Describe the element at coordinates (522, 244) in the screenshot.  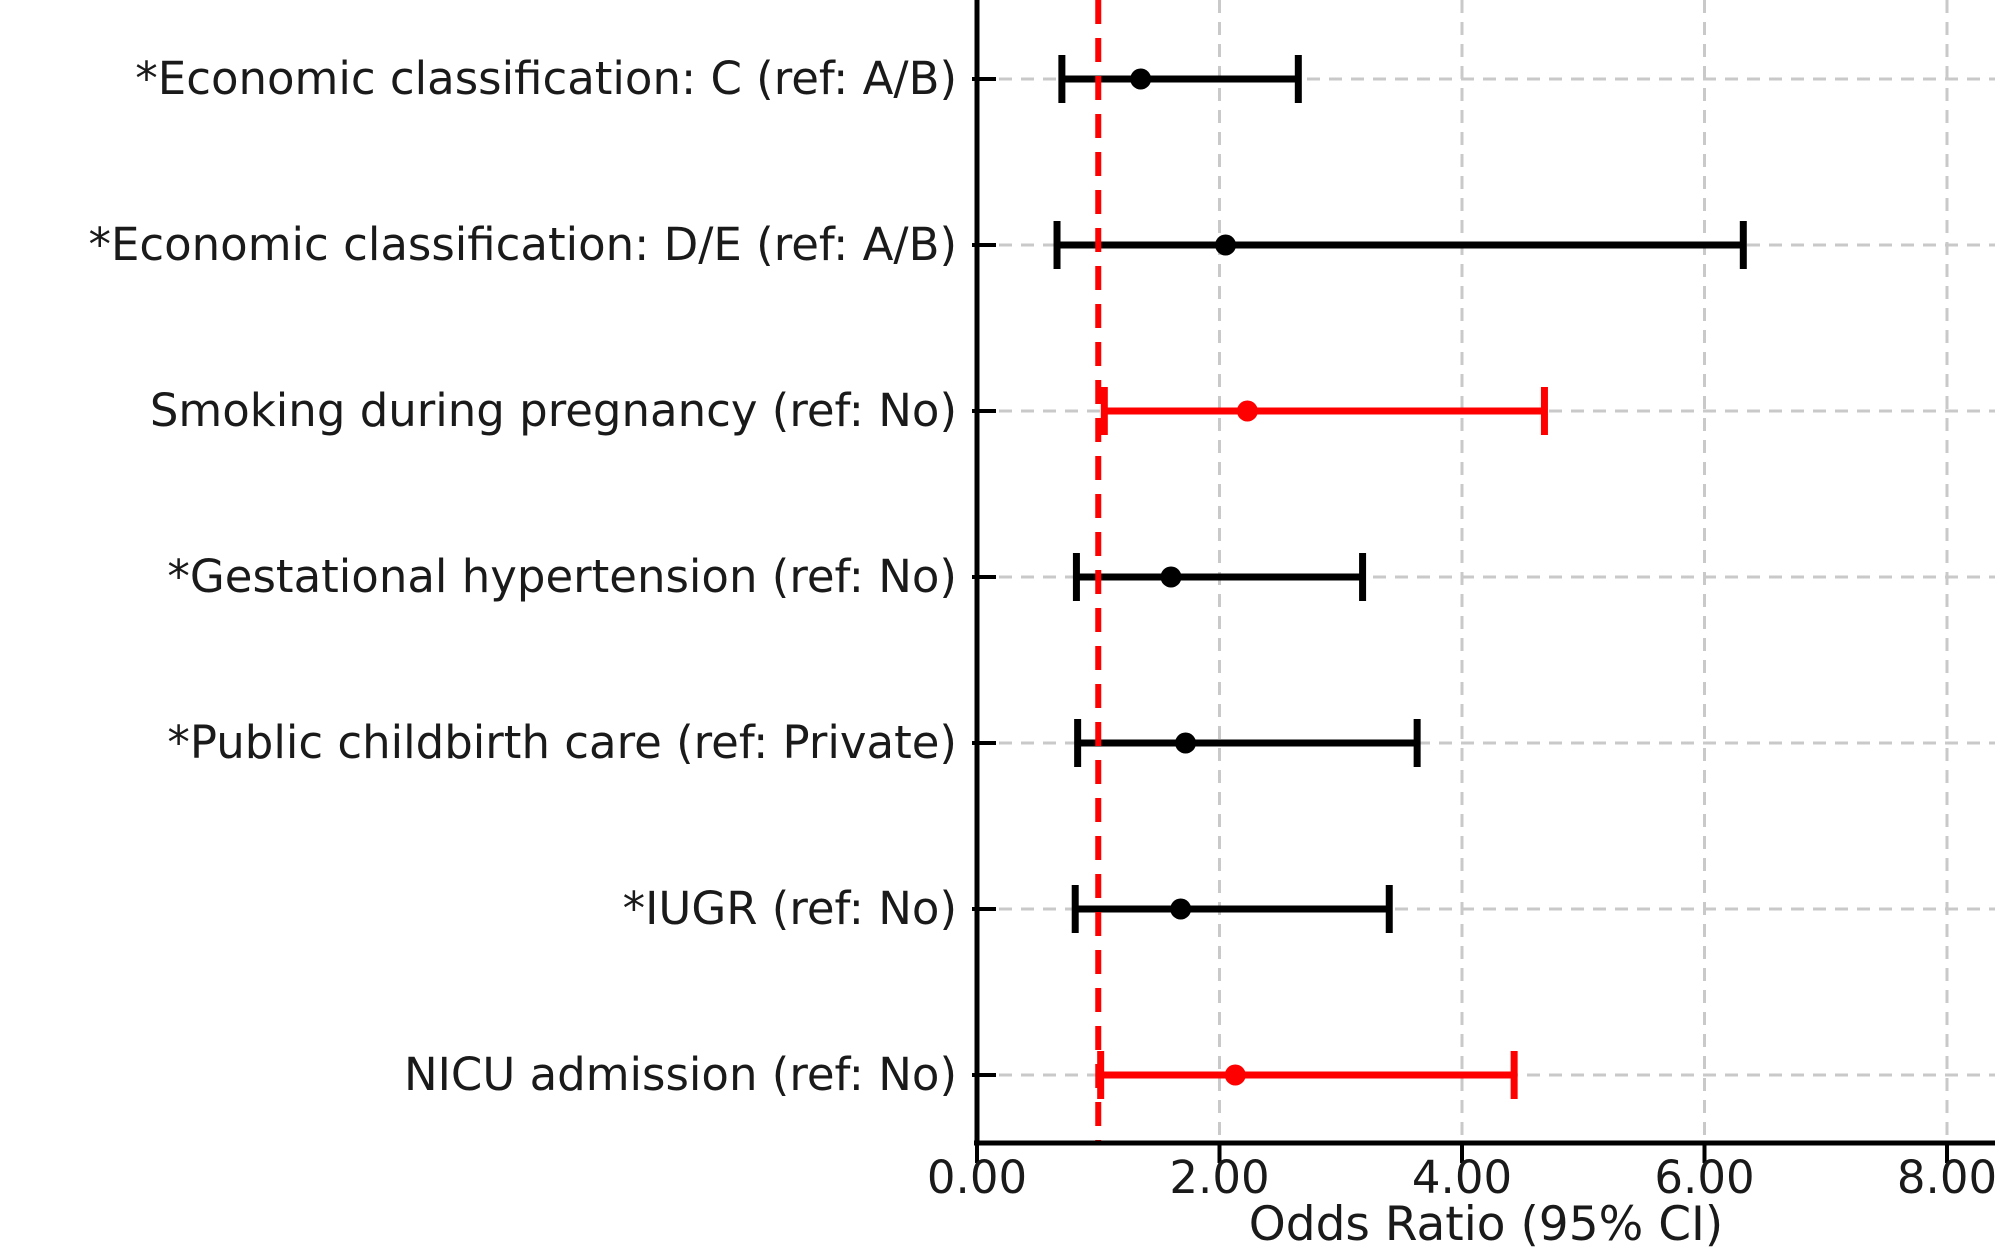
I see `row-label: *Economic classification: D/E (ref: A/B)` at that location.